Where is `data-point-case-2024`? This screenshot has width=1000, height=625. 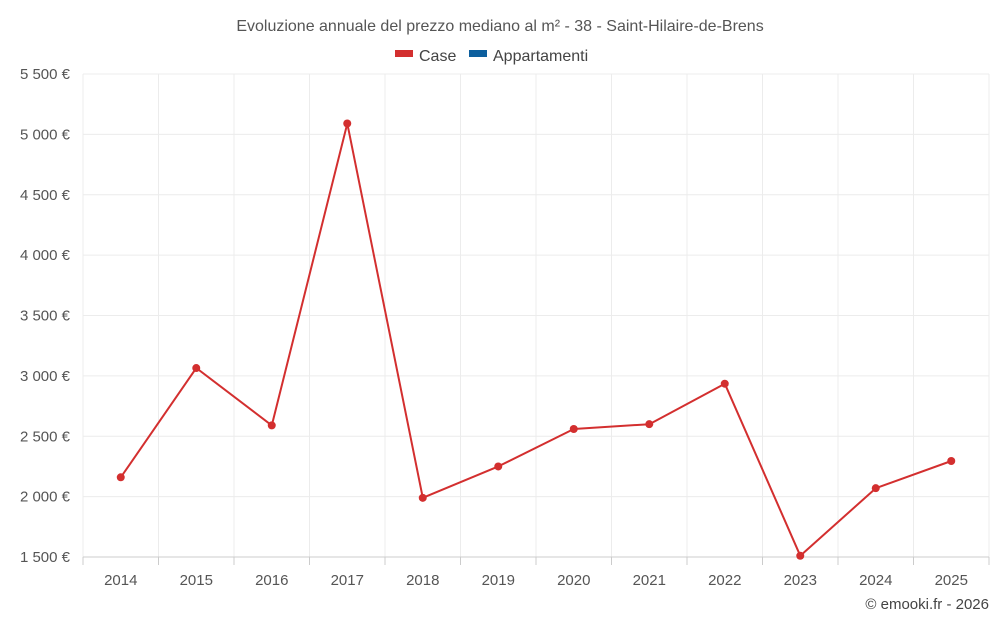 data-point-case-2024 is located at coordinates (875, 488).